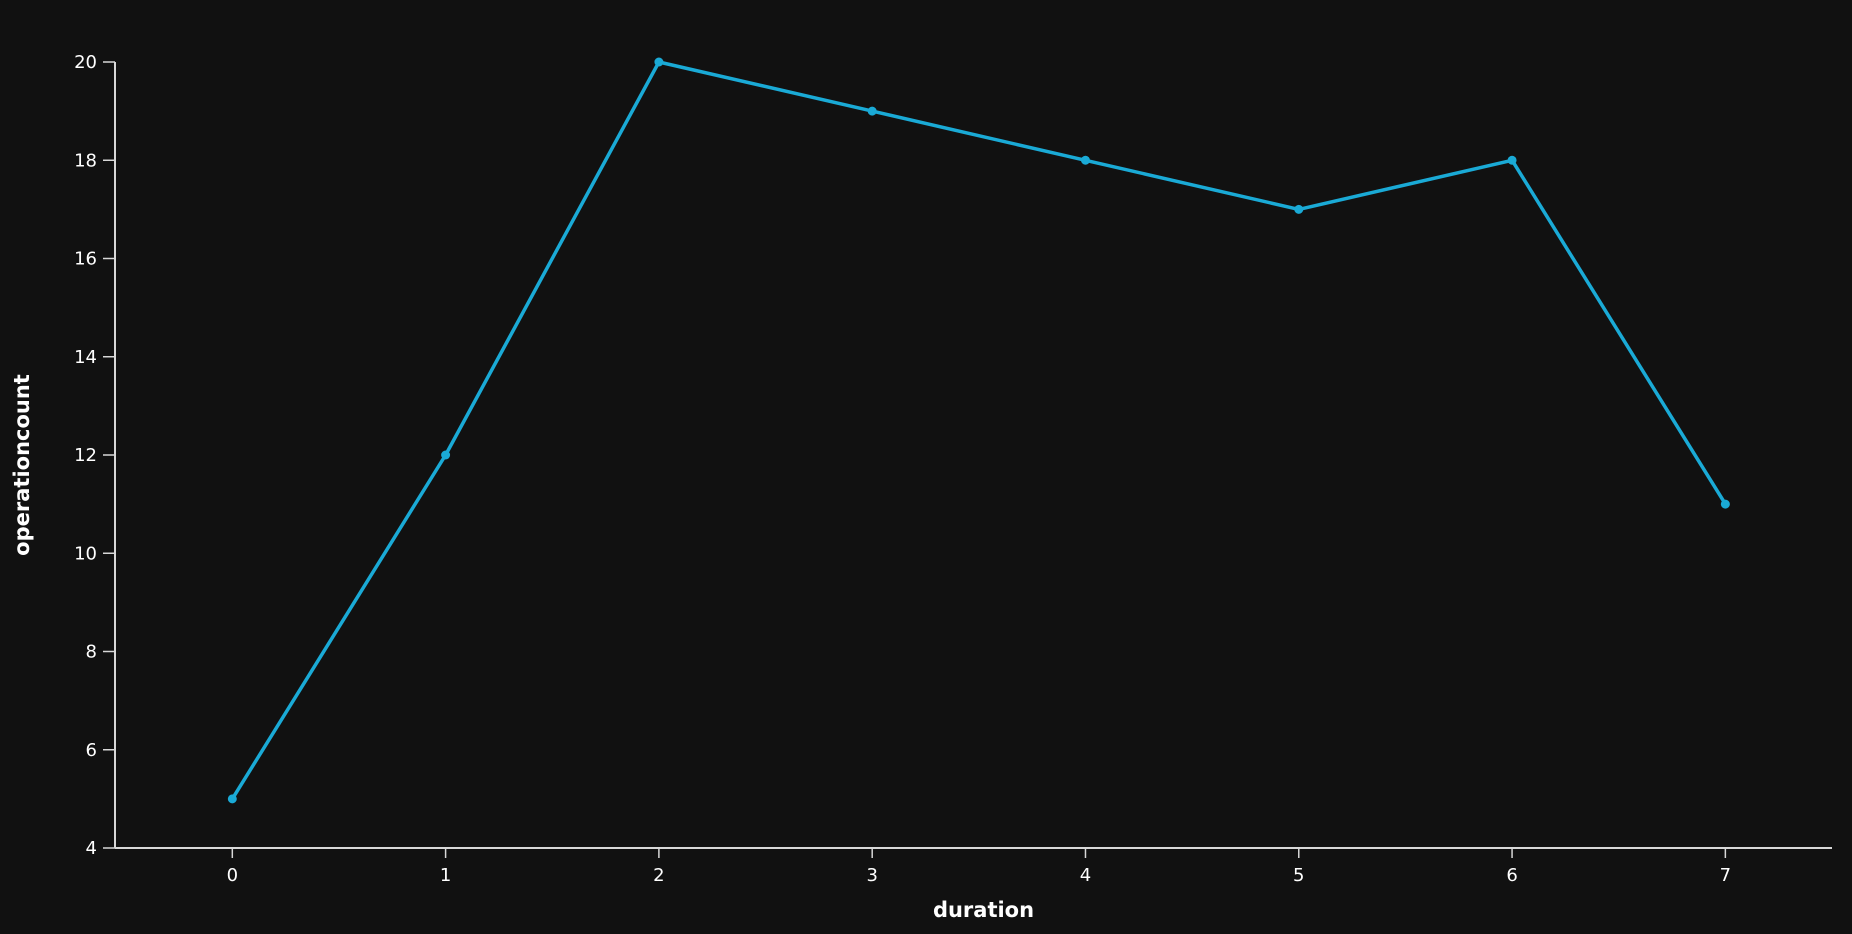  I want to click on x-tick-label: 4, so click(1085, 875).